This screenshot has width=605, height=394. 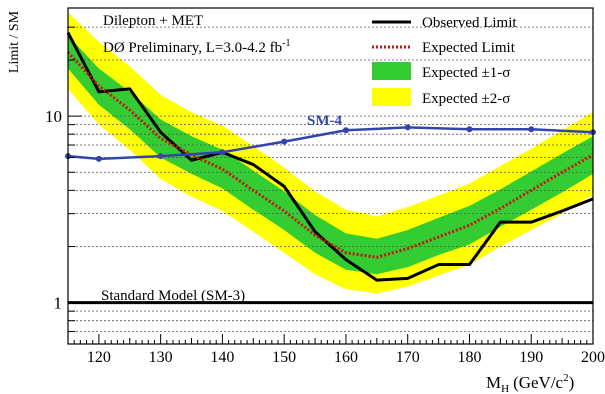 I want to click on legend-label-observed: Observed Limit, so click(x=469, y=23).